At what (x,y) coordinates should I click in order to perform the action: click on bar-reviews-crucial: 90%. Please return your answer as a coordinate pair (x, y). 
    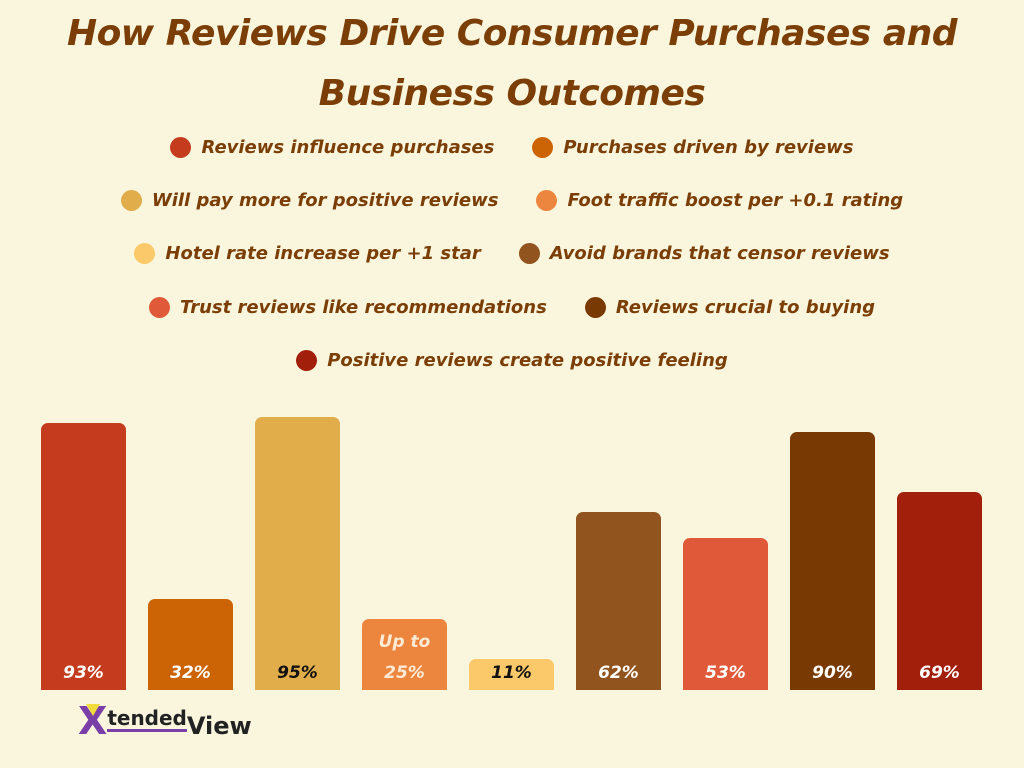
    Looking at the image, I should click on (832, 561).